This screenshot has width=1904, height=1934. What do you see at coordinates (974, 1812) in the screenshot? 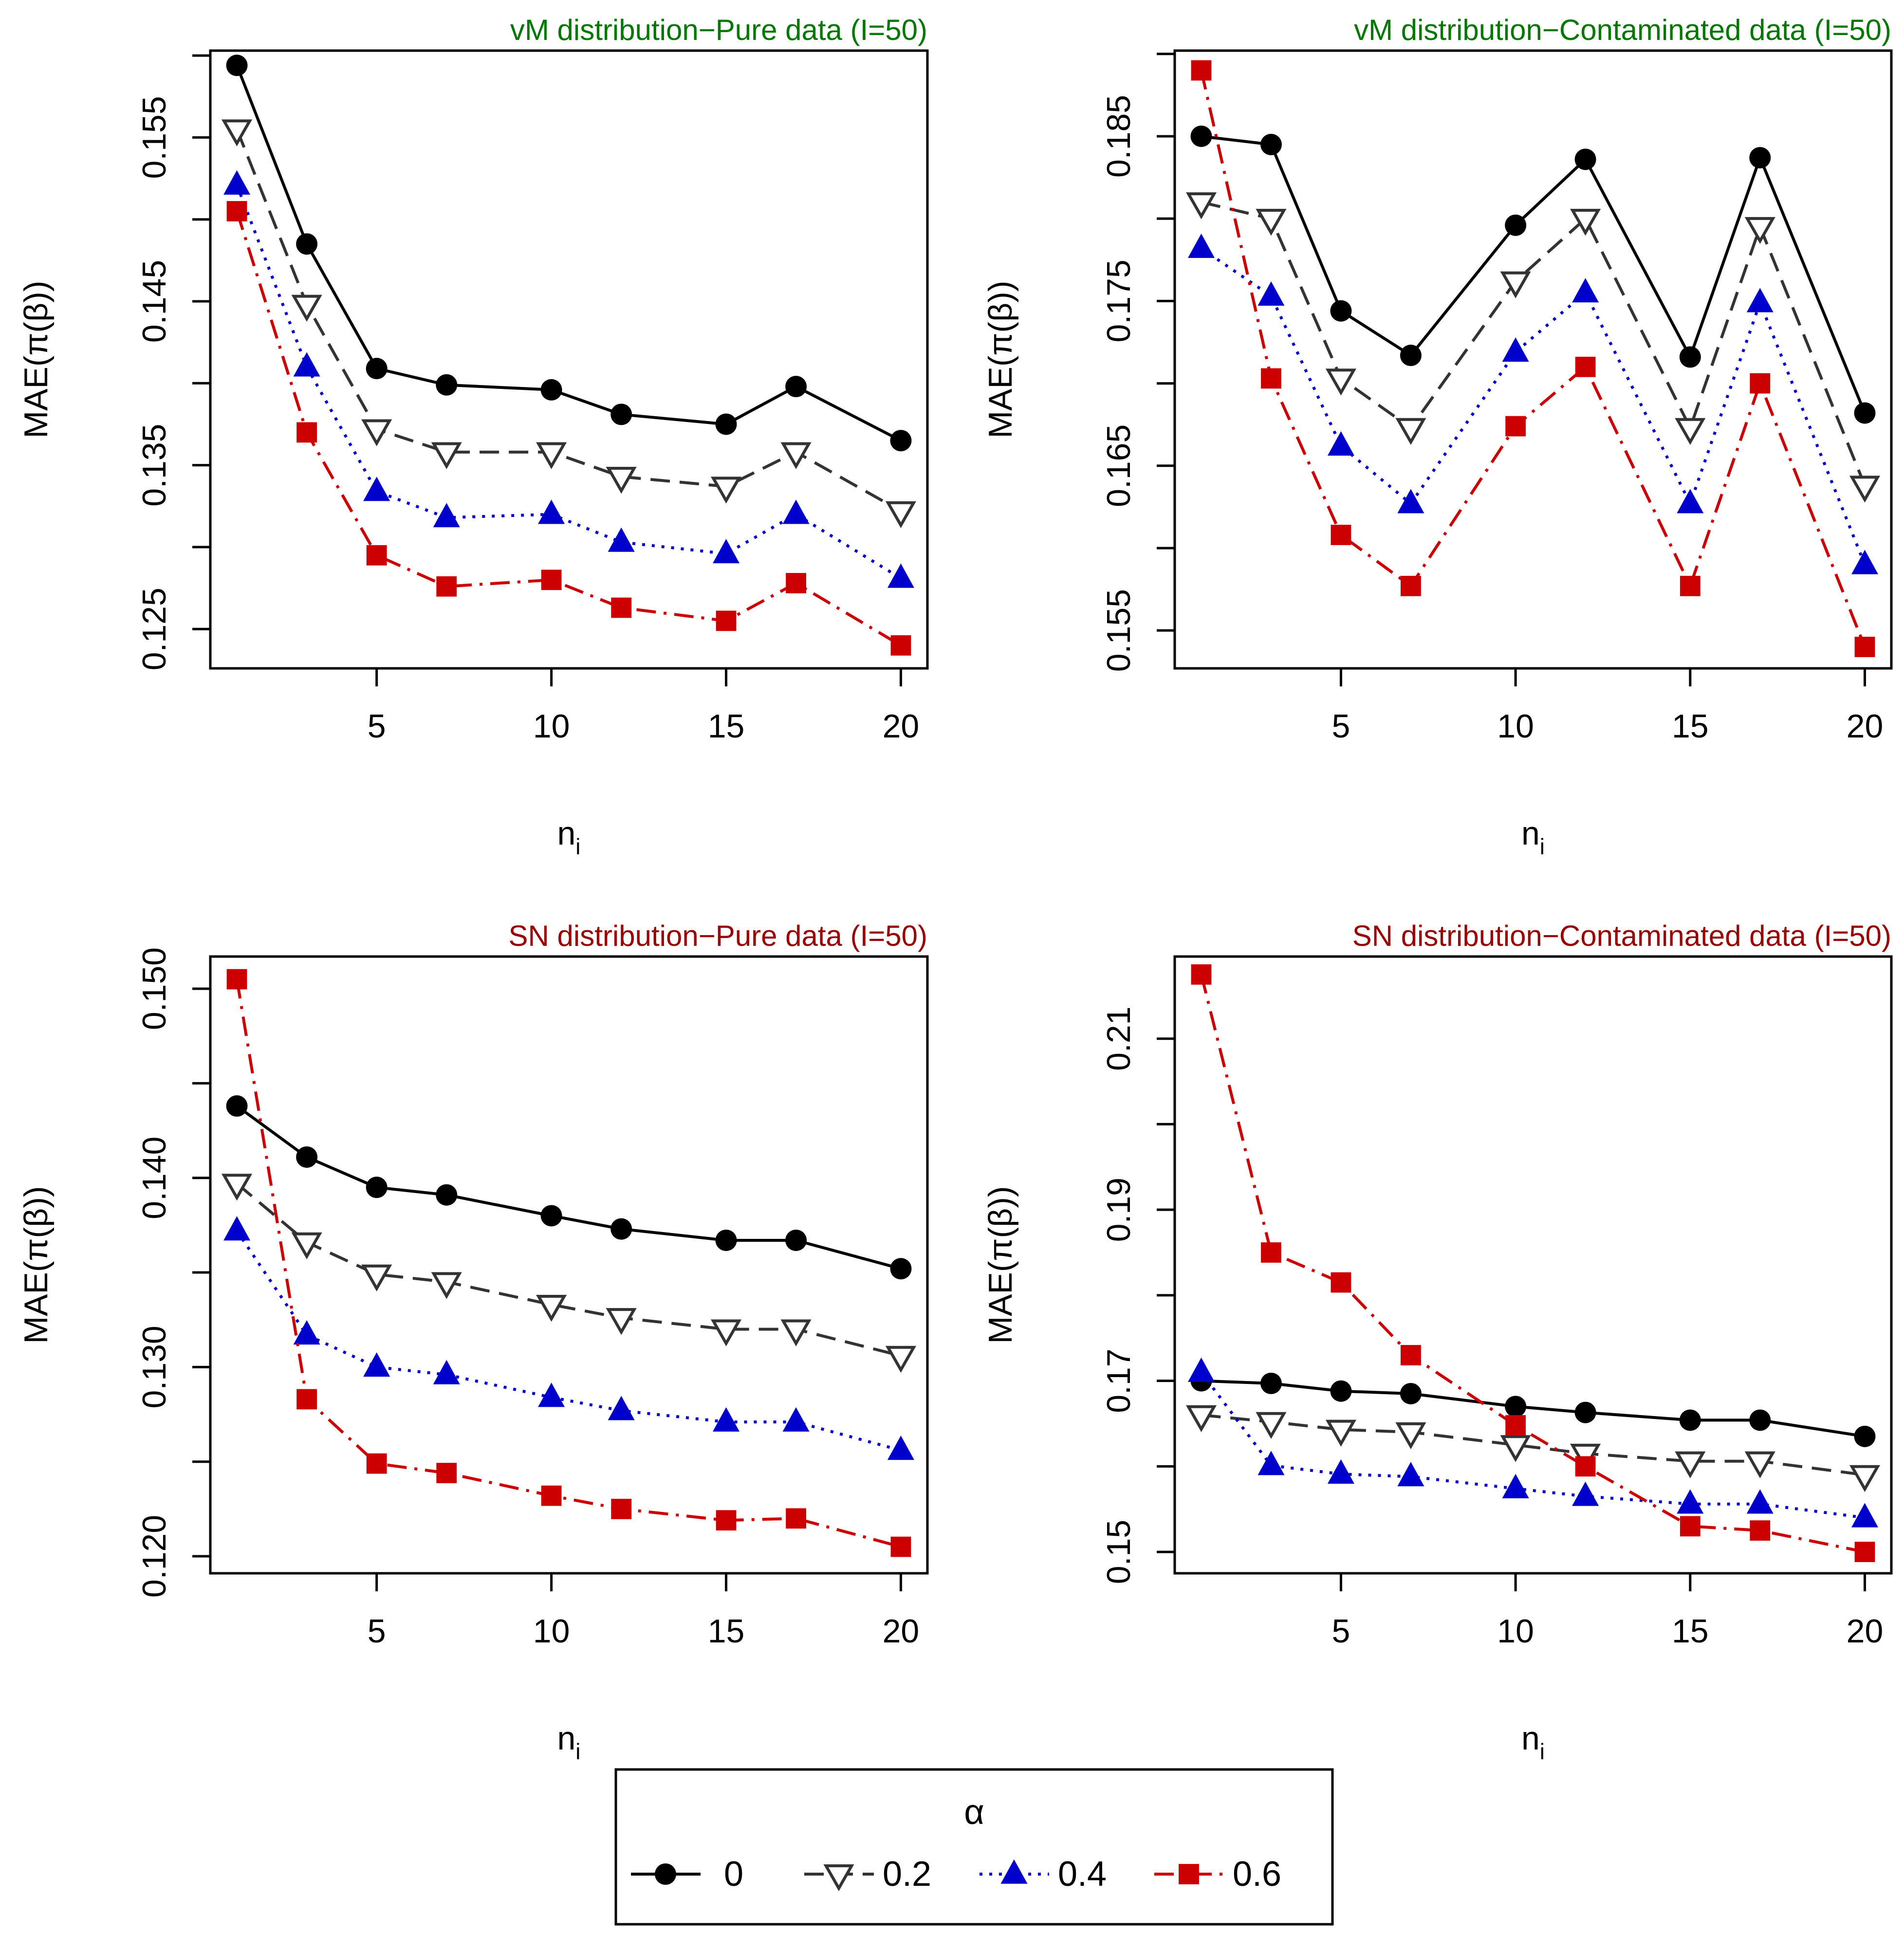
I see `legend-title: α` at bounding box center [974, 1812].